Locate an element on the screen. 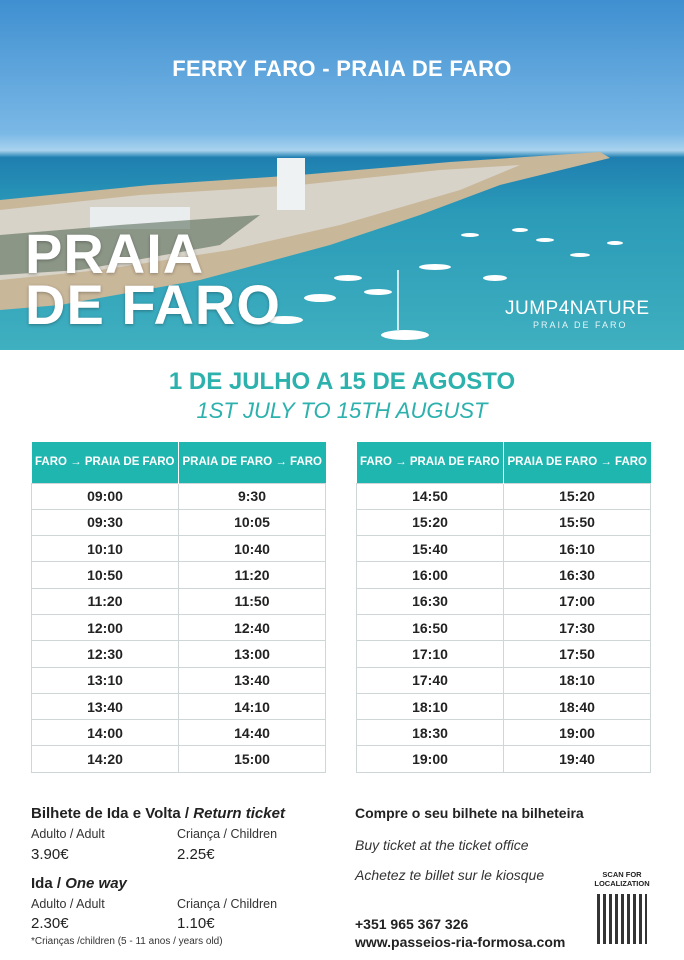 The height and width of the screenshot is (960, 684). departure-time: 19:00 is located at coordinates (430, 759).